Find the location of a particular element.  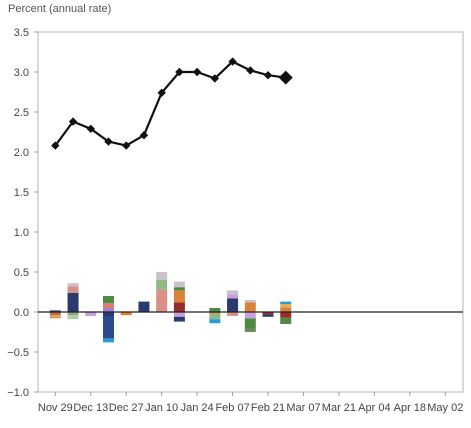

x-tick-label: Apr 18 is located at coordinates (410, 408).